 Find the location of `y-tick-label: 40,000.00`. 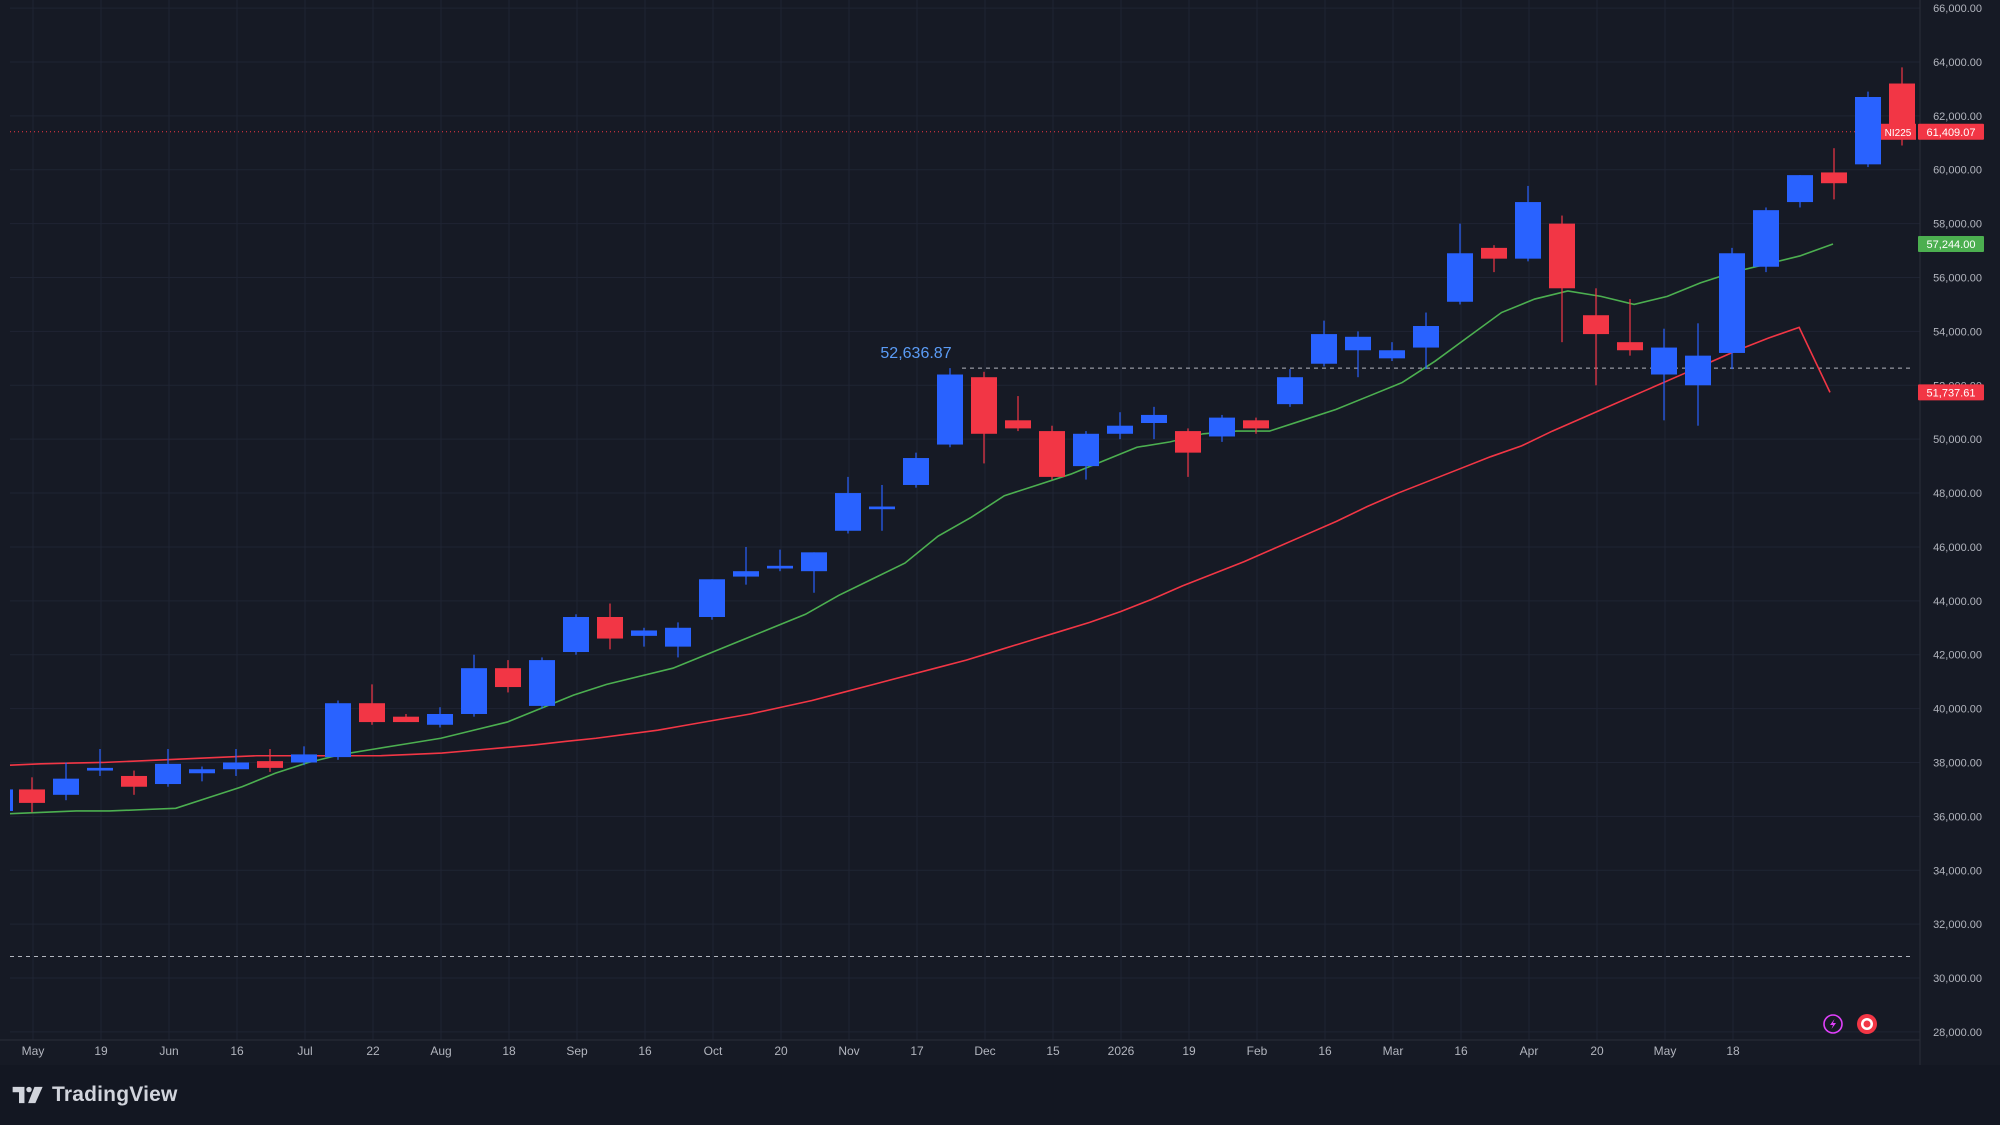

y-tick-label: 40,000.00 is located at coordinates (1957, 710).